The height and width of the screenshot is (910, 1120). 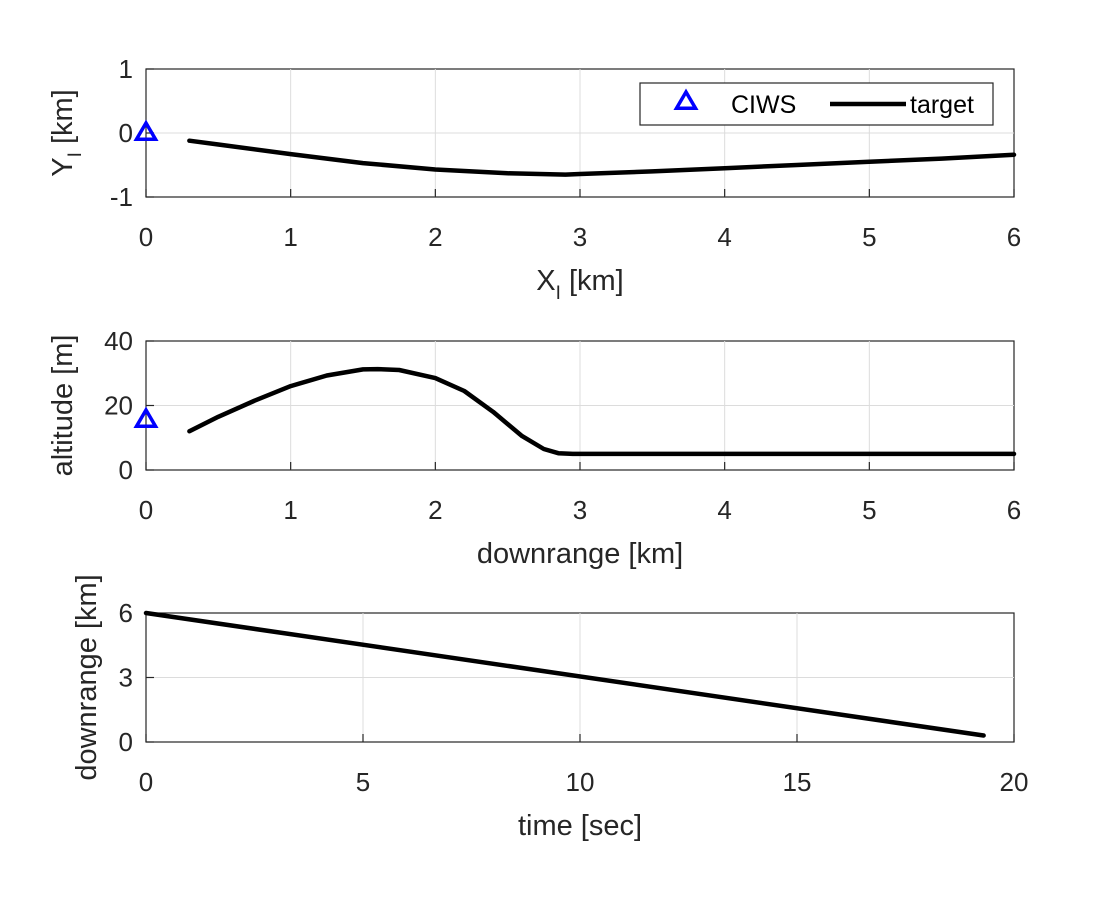 What do you see at coordinates (121, 197) in the screenshot?
I see `y-tick-label: -1` at bounding box center [121, 197].